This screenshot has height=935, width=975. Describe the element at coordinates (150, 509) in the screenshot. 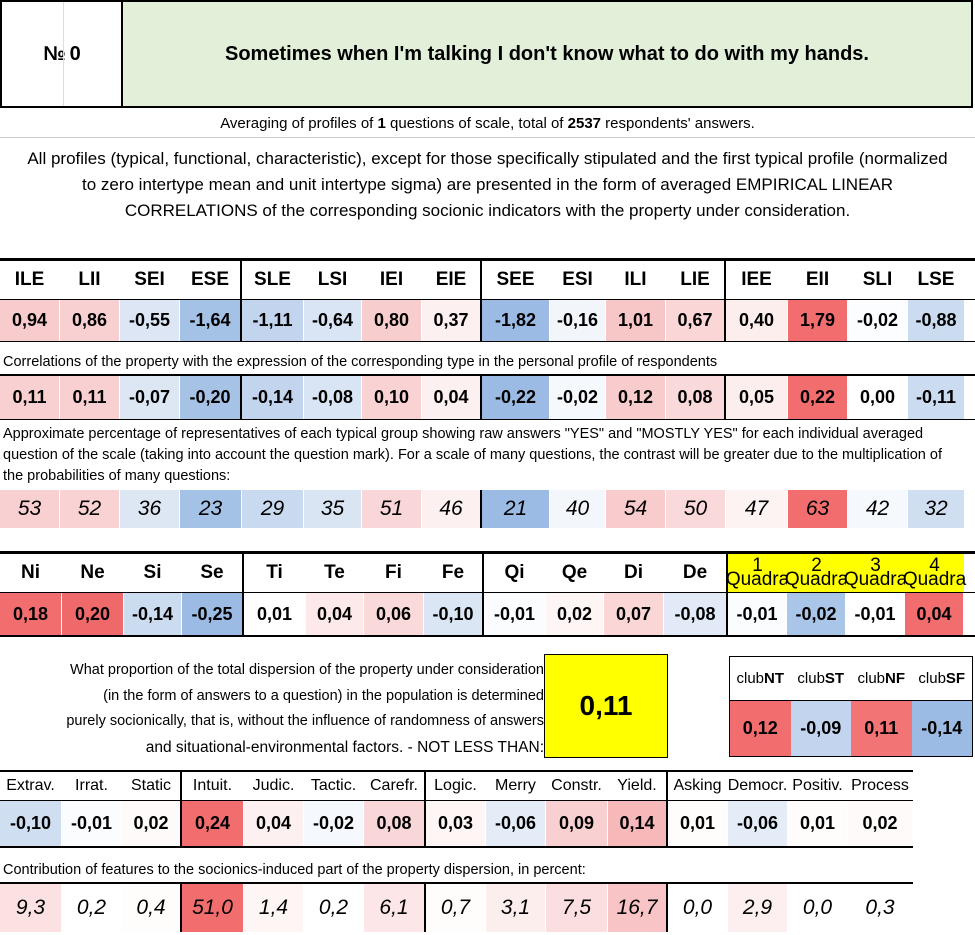

I see `type-percent-3: 36` at that location.